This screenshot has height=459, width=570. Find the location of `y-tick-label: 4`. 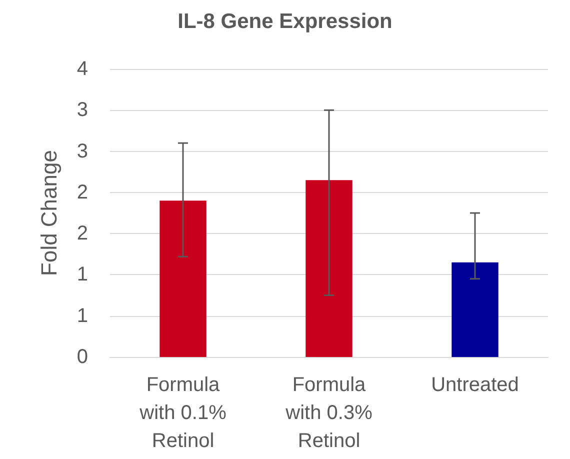

y-tick-label: 4 is located at coordinates (82, 69).